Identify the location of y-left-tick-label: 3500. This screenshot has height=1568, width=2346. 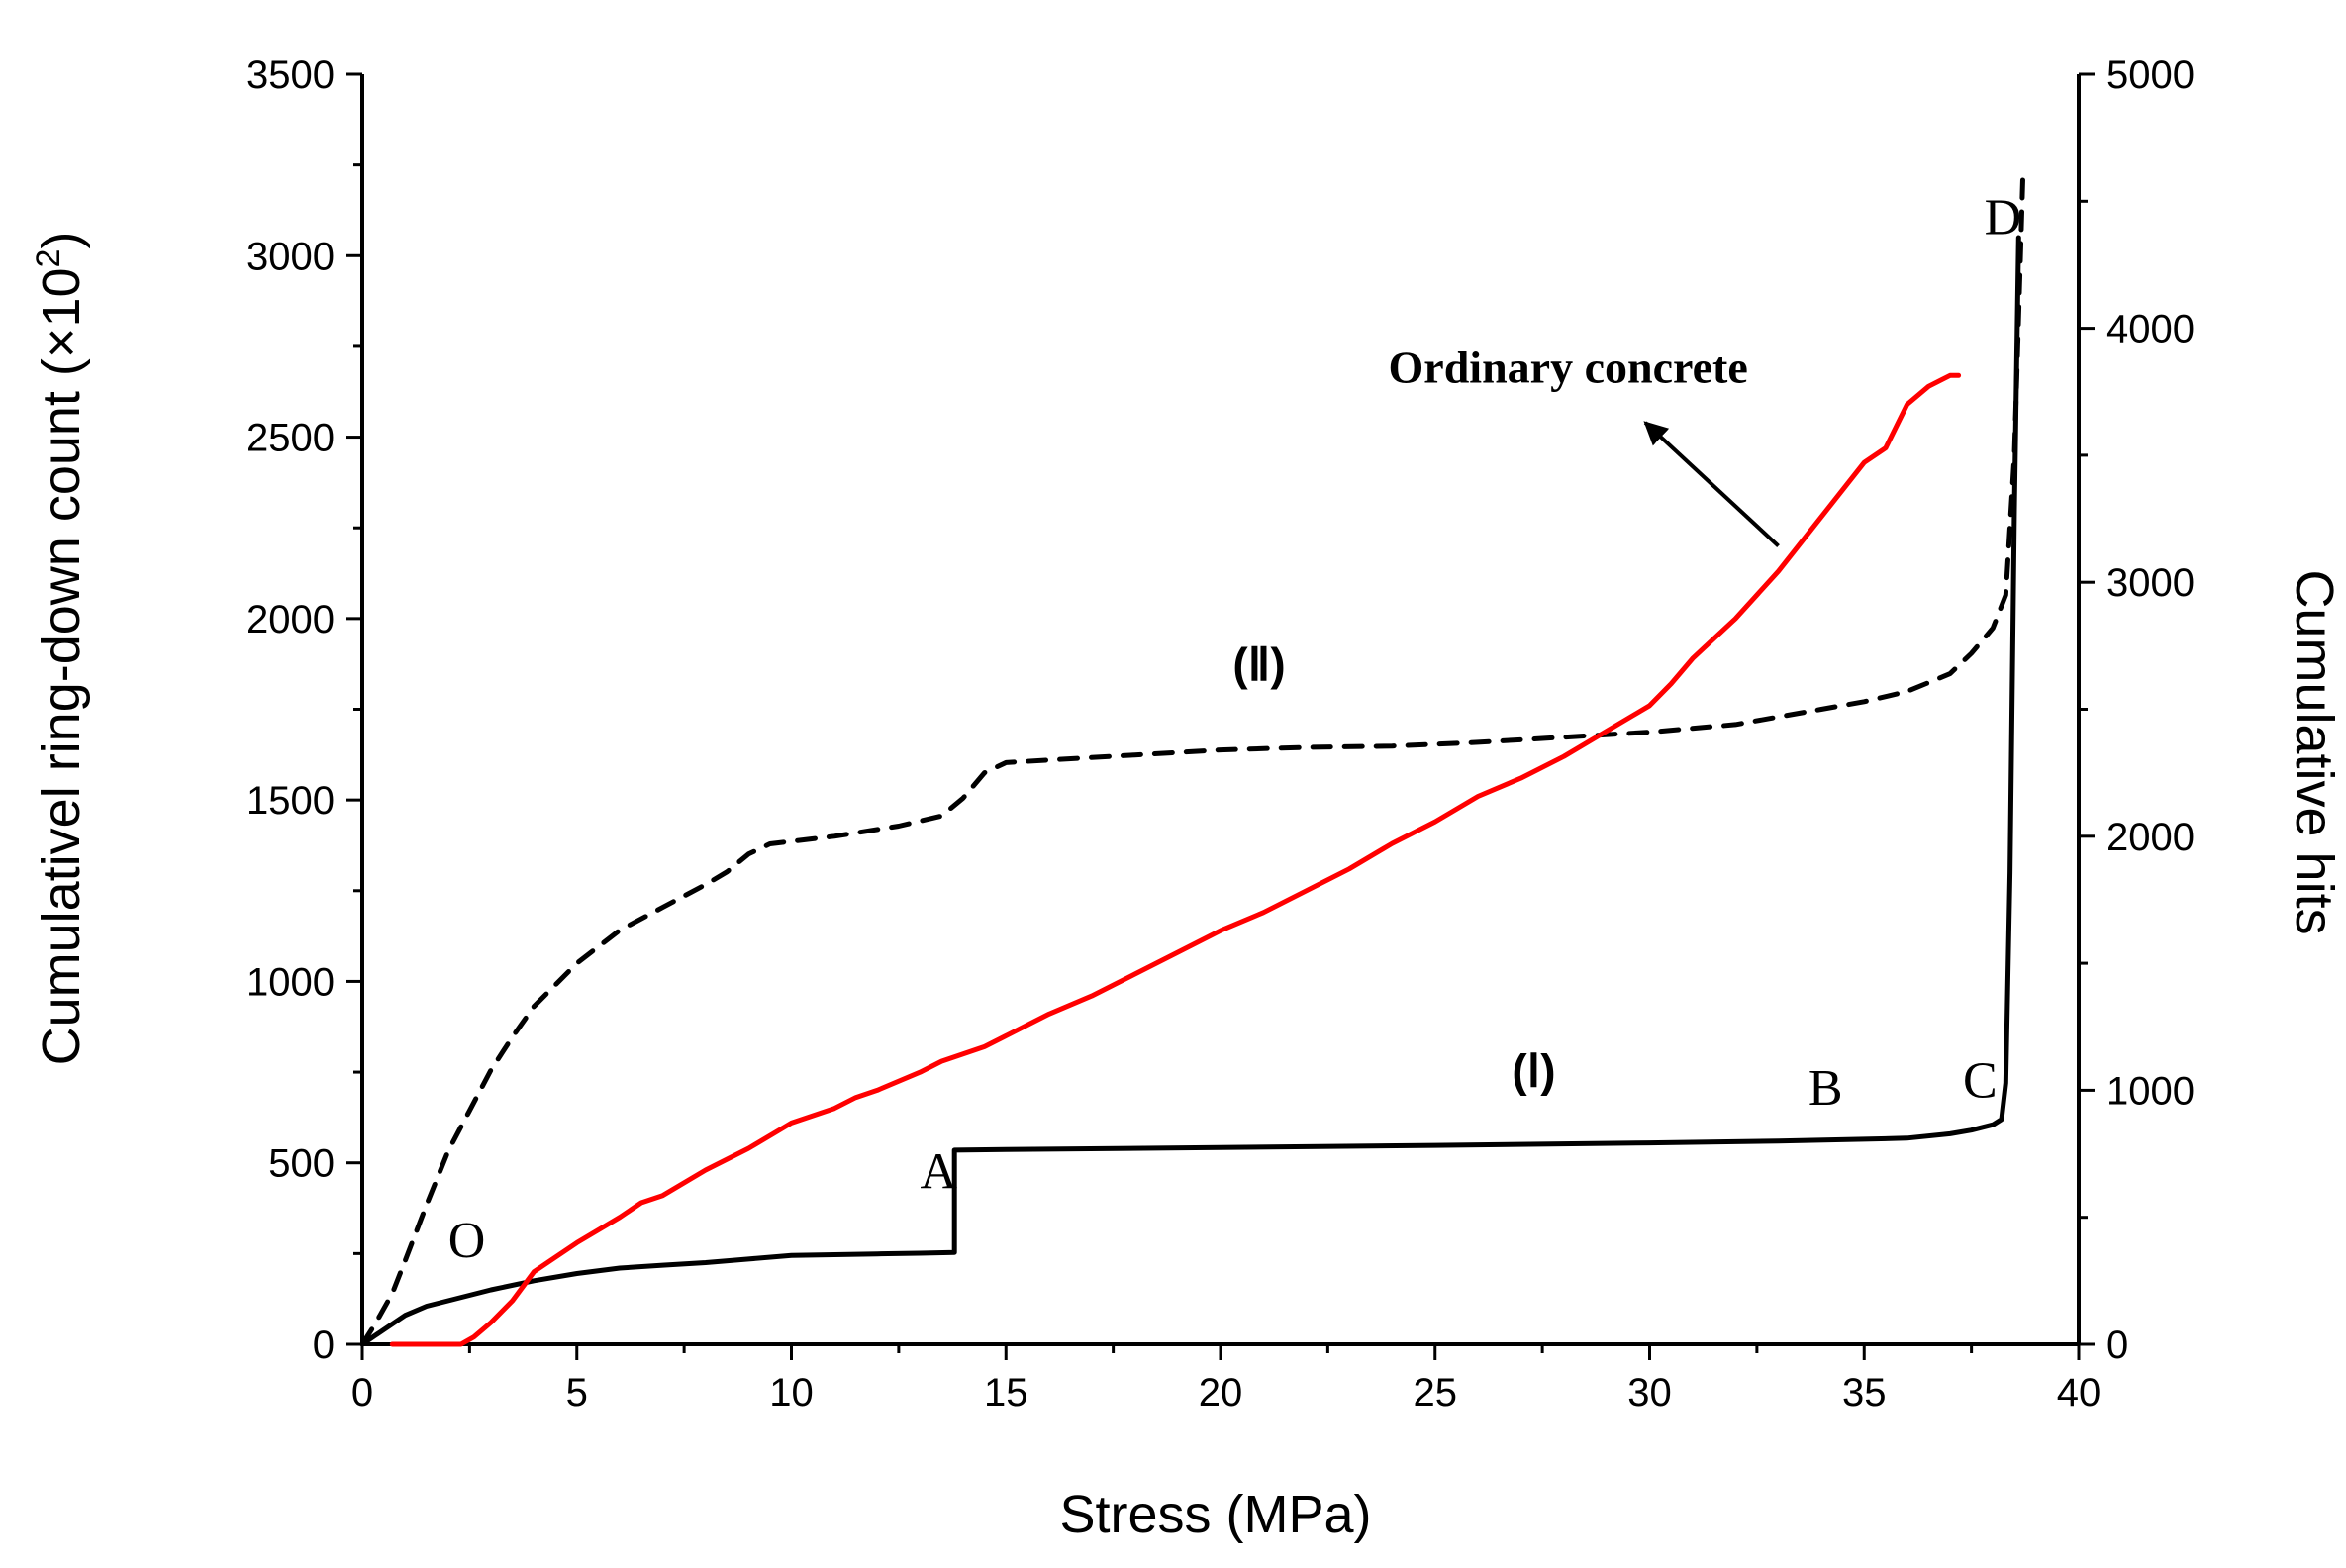
(290, 75).